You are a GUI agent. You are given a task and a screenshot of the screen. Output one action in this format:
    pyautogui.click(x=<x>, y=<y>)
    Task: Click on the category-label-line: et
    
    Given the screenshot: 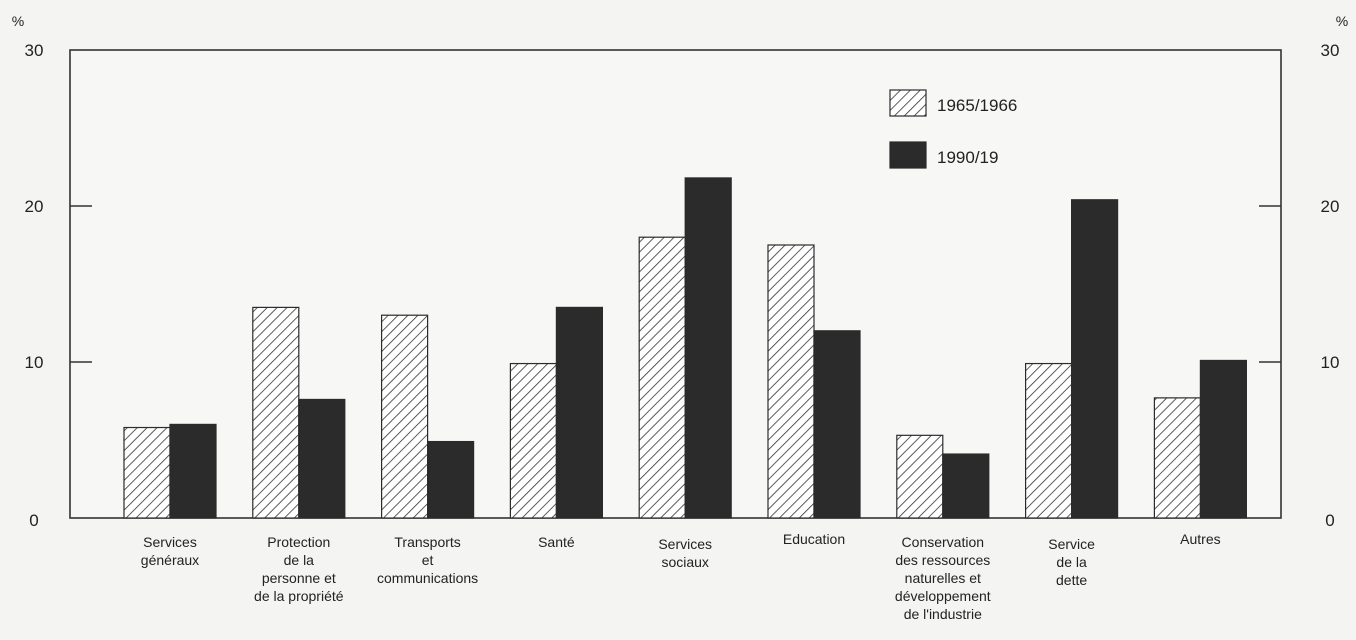 What is the action you would take?
    pyautogui.click(x=428, y=560)
    